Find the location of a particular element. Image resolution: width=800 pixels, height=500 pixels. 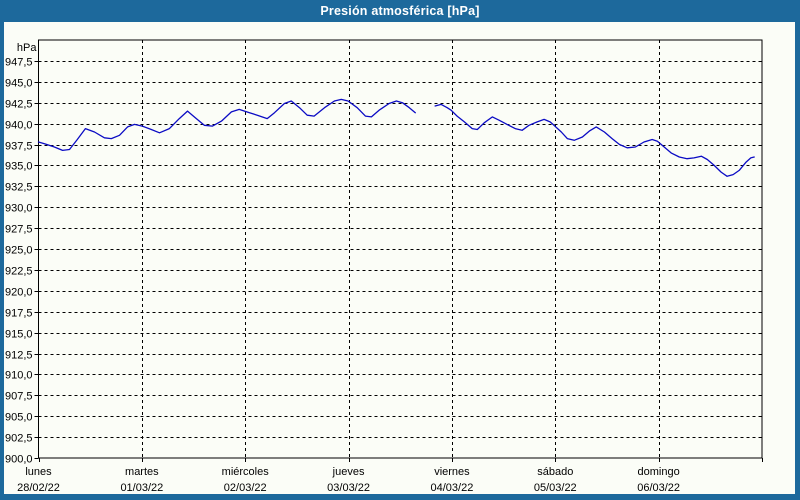

y-tick-label: 935,0 is located at coordinates (19, 167).